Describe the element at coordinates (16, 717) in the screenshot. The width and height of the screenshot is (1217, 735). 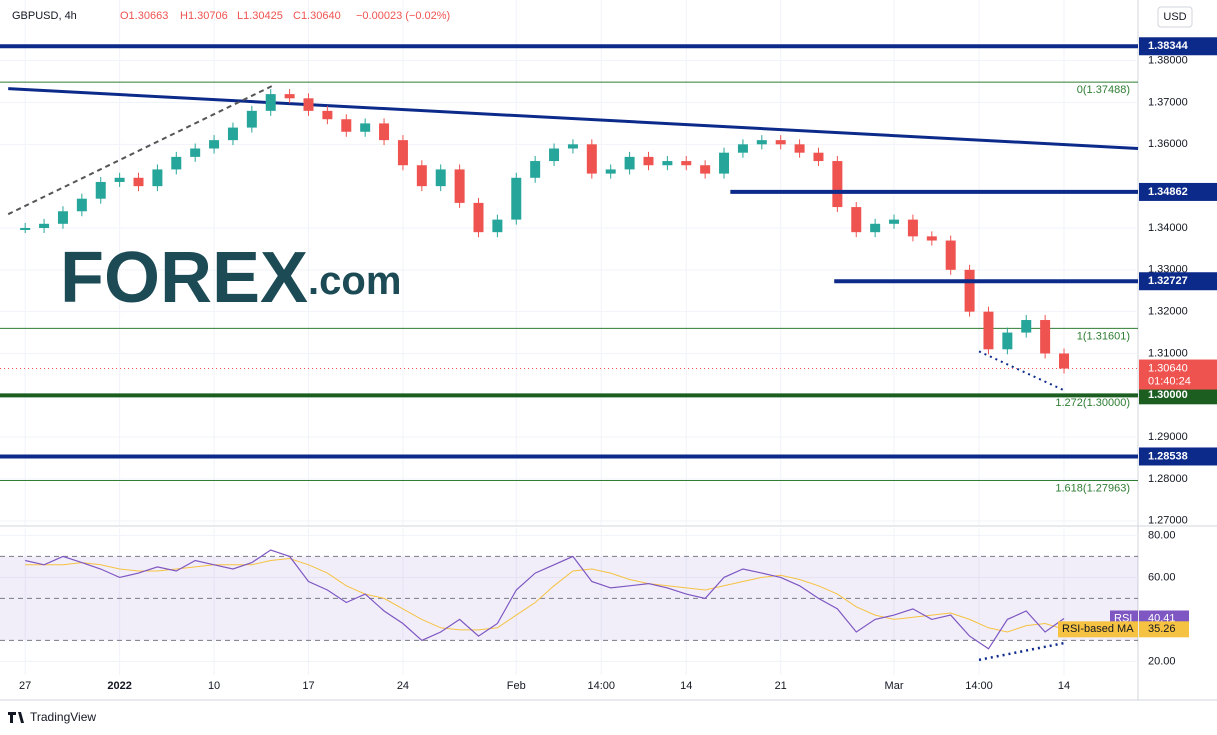
I see `tradingview-icon` at that location.